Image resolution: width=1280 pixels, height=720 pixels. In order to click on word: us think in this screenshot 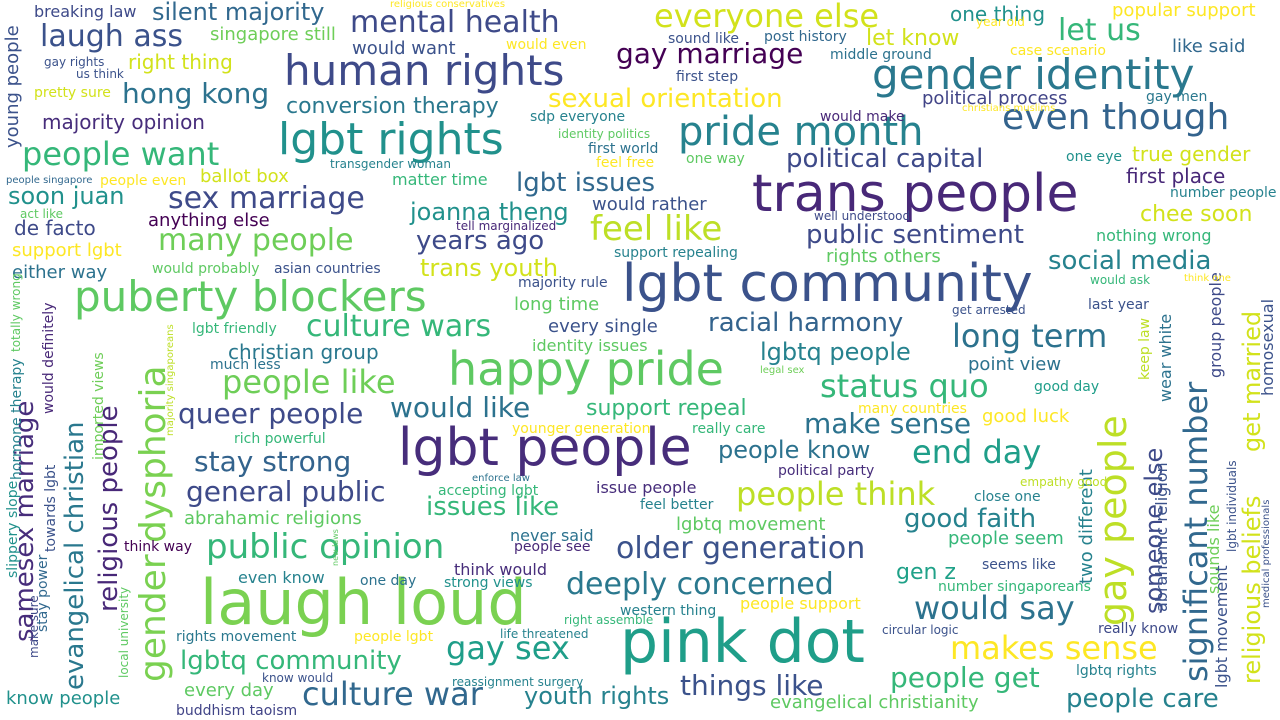, I will do `click(100, 74)`.